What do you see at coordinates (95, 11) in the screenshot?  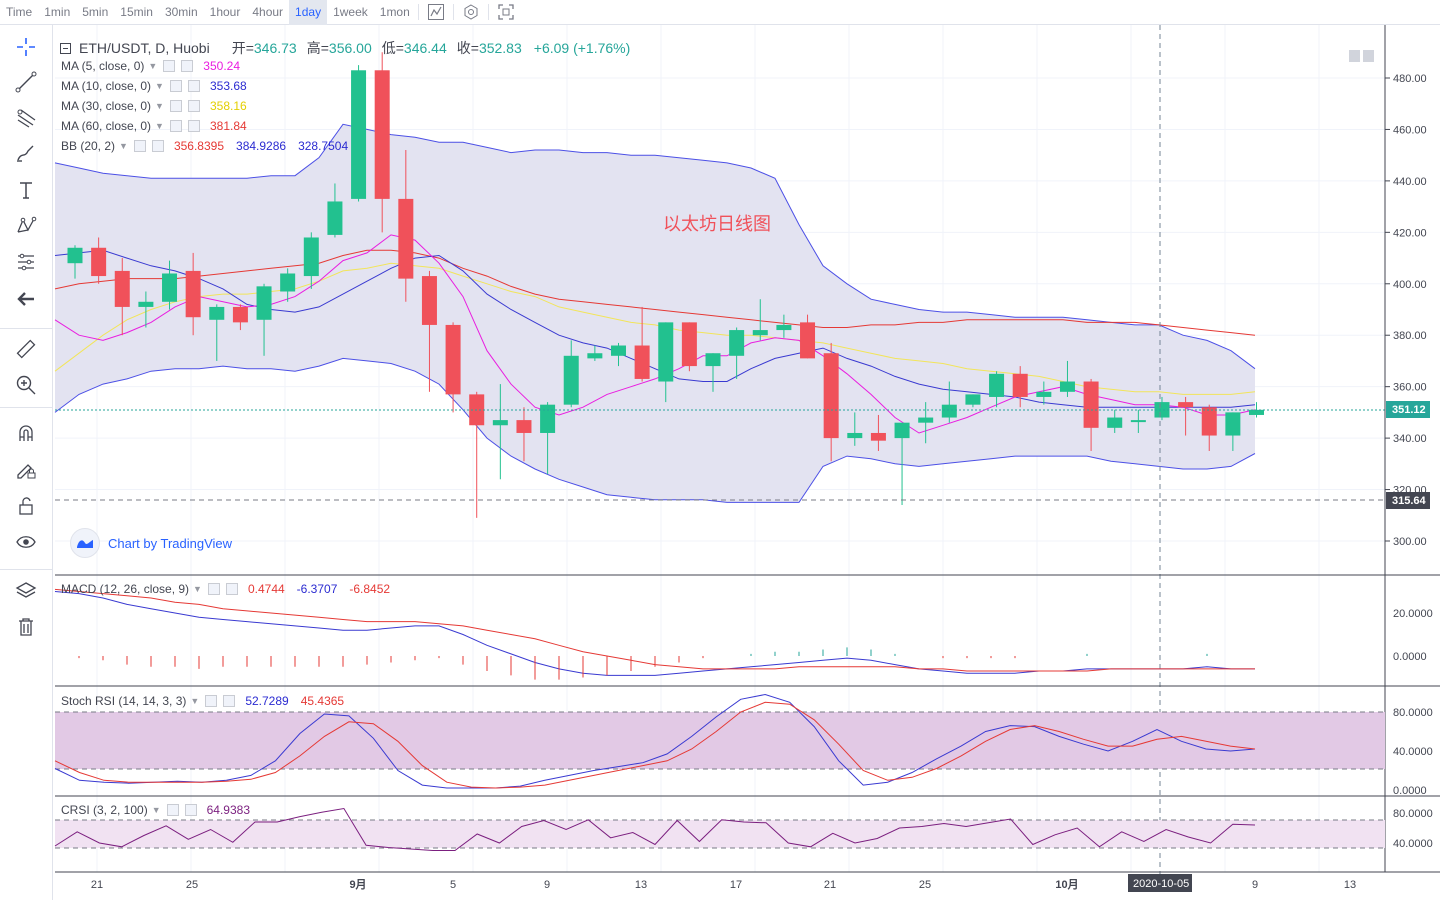 I see `interval-5min: 5min` at bounding box center [95, 11].